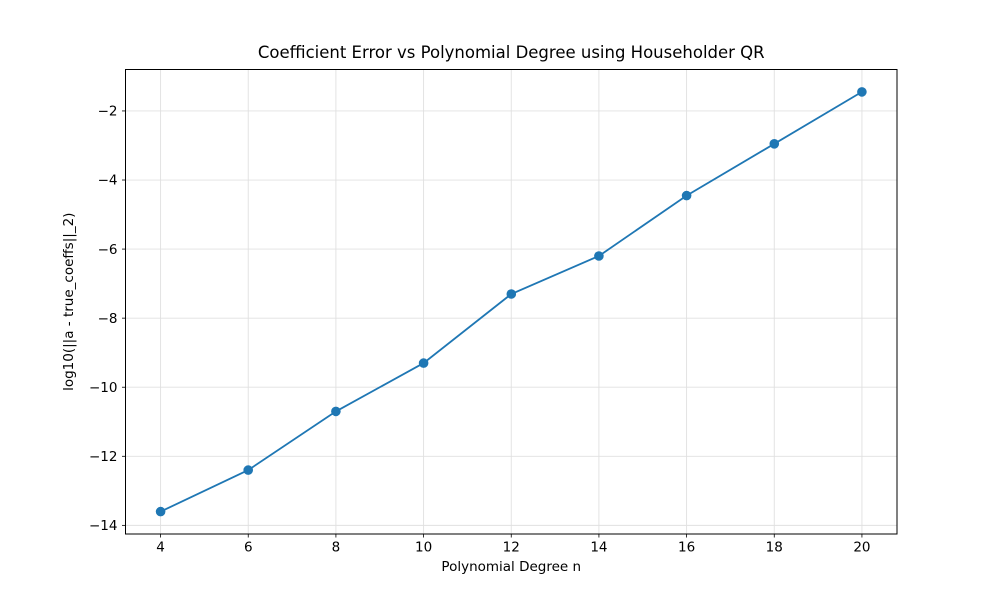  Describe the element at coordinates (108, 250) in the screenshot. I see `y-tick-label: −6` at that location.